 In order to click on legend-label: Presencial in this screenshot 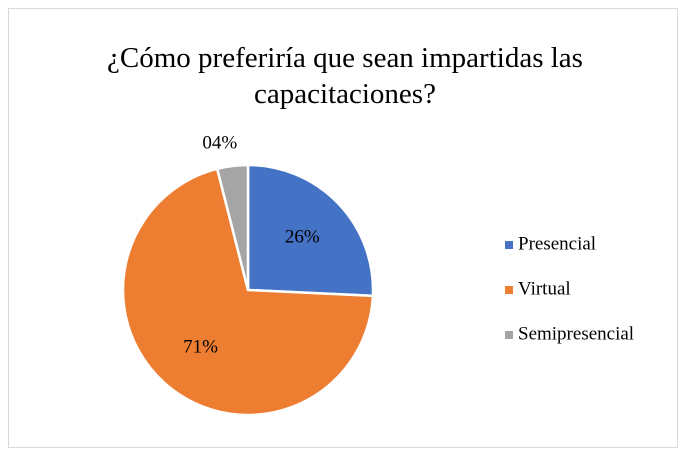, I will do `click(557, 243)`.